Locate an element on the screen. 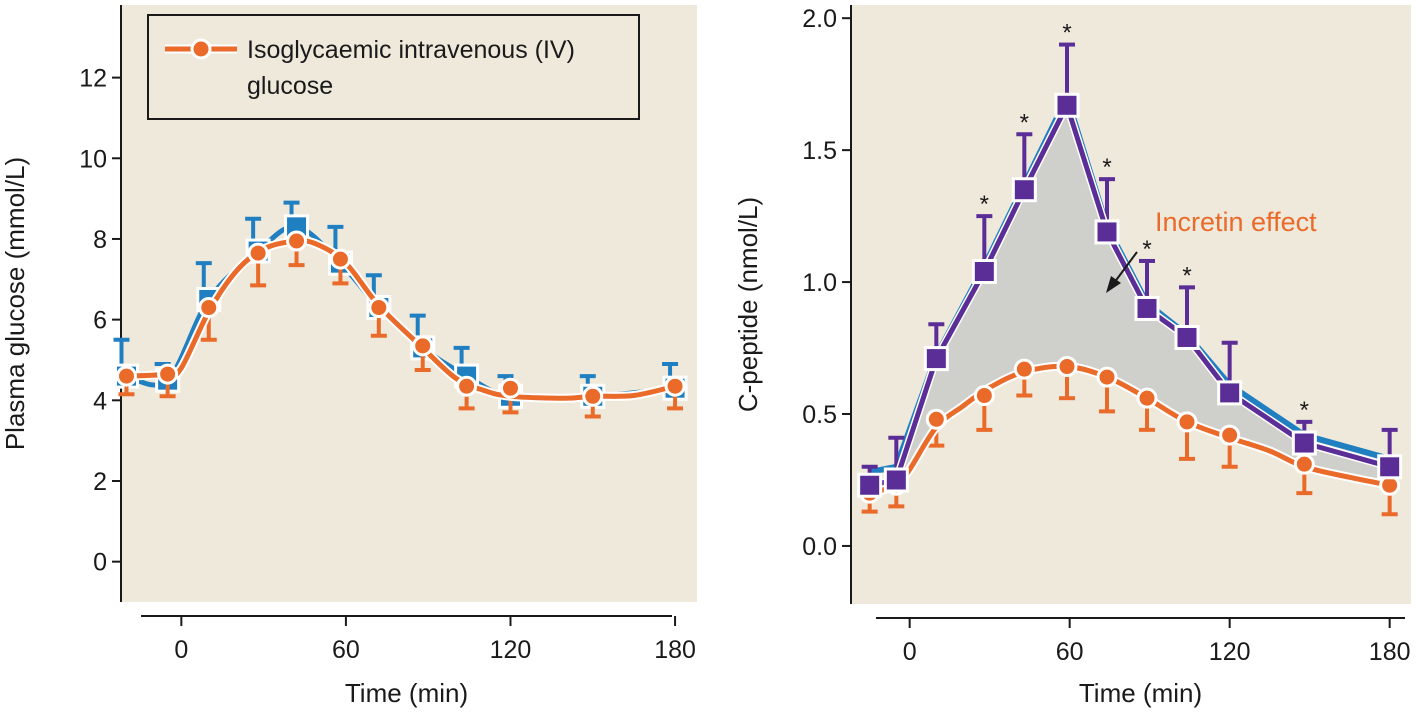 The width and height of the screenshot is (1417, 717). y-tick-label: 8 is located at coordinates (100, 240).